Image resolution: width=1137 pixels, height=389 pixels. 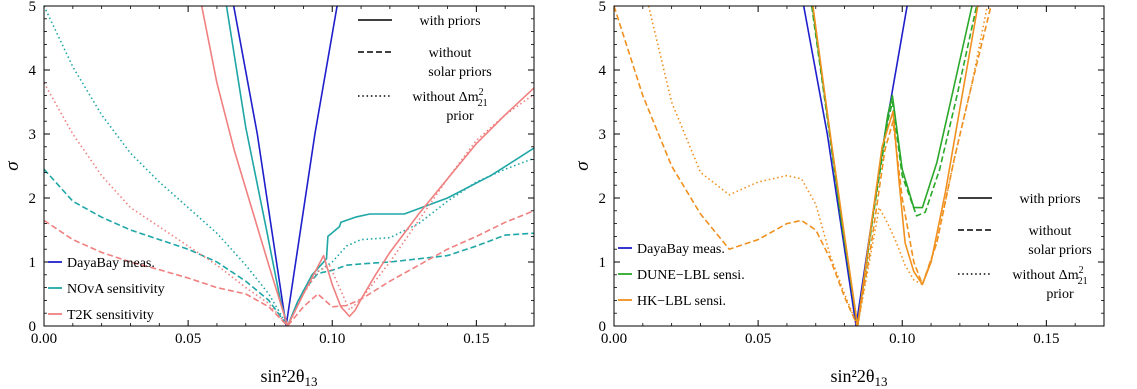 I want to click on color-legend-label: NOvA sensitivity, so click(x=116, y=289).